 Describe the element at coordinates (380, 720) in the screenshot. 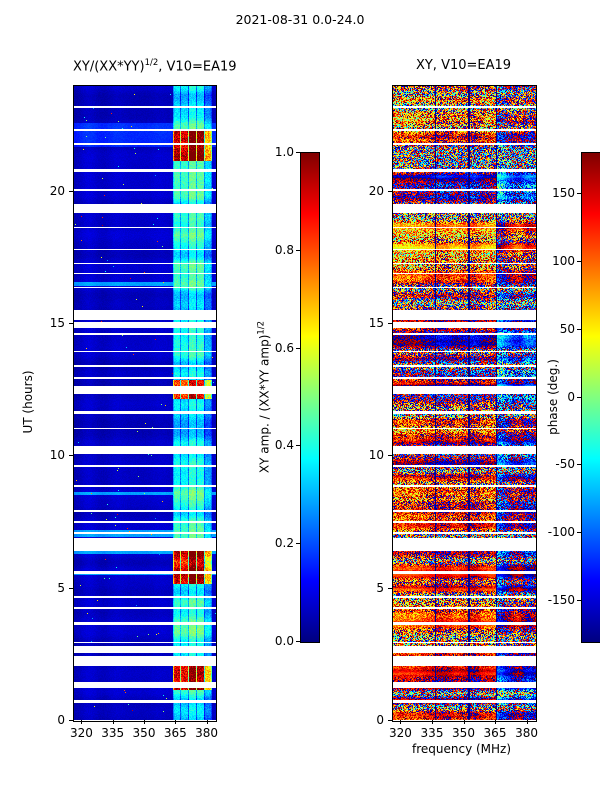

I see `right-yticklabel: 0` at that location.